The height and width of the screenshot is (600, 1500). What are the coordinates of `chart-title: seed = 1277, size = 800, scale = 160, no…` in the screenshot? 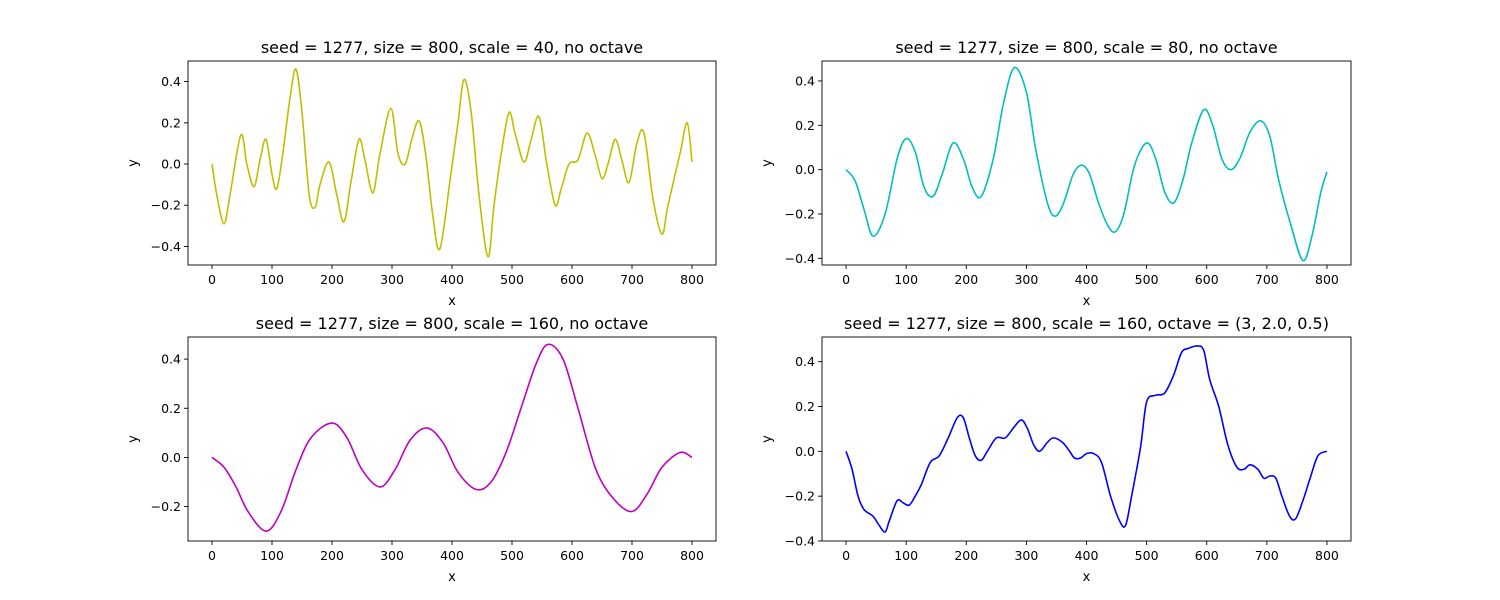 It's located at (452, 323).